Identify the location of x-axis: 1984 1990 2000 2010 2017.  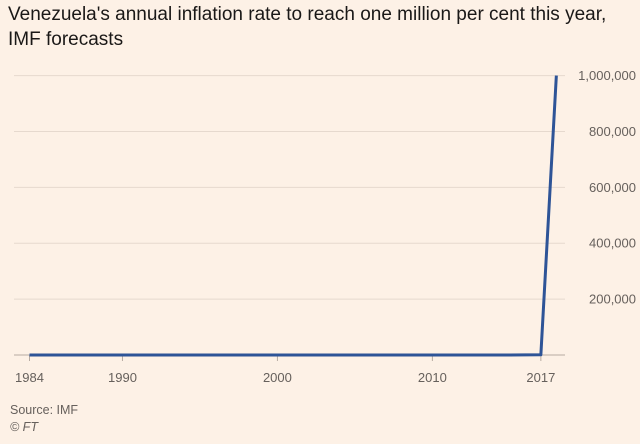
(289, 369).